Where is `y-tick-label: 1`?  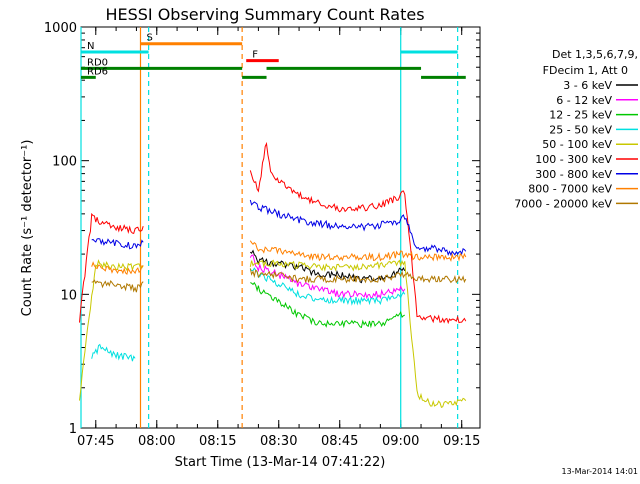
y-tick-label: 1 is located at coordinates (73, 429).